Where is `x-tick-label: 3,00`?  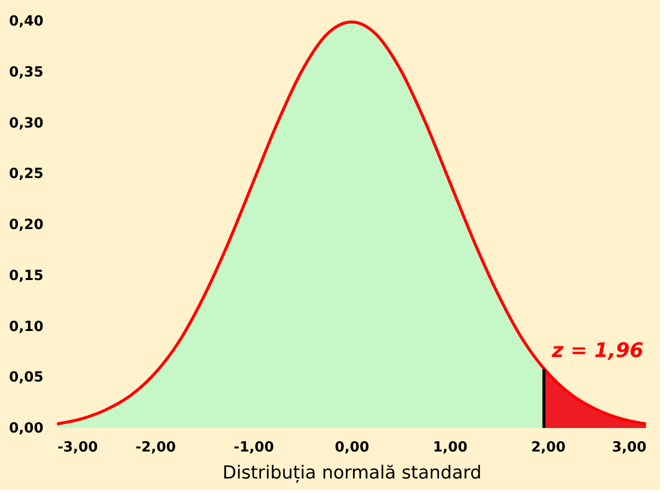 x-tick-label: 3,00 is located at coordinates (629, 448).